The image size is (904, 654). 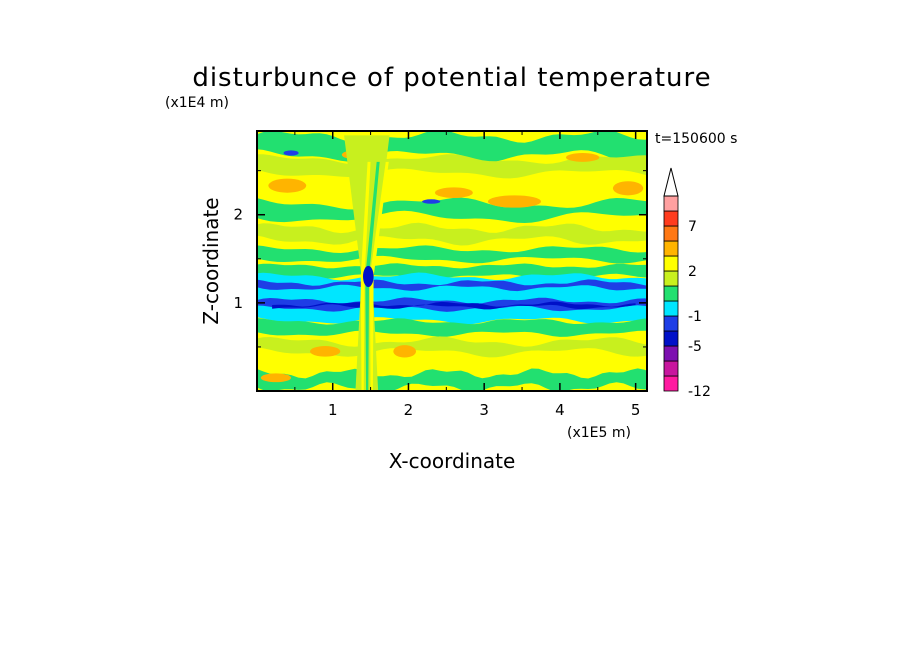 I want to click on band-cyan, so click(x=452, y=298).